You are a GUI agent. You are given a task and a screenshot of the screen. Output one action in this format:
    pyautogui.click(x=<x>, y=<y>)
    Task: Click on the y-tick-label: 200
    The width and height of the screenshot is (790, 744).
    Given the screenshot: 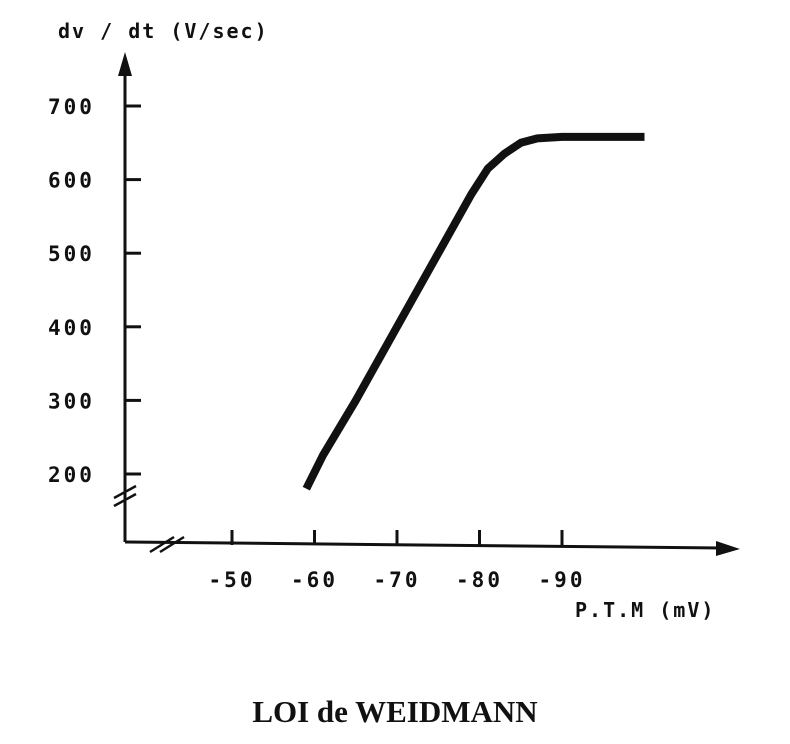 What is the action you would take?
    pyautogui.click(x=71, y=475)
    